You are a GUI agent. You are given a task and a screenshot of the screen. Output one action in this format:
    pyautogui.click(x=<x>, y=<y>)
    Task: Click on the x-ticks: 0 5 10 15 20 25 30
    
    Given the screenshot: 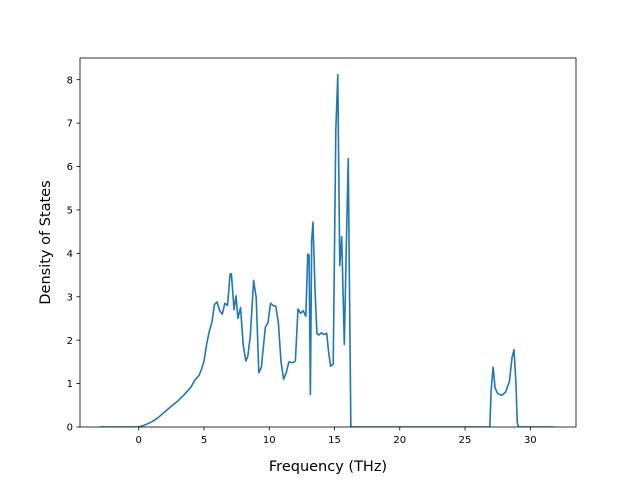 What is the action you would take?
    pyautogui.click(x=336, y=436)
    